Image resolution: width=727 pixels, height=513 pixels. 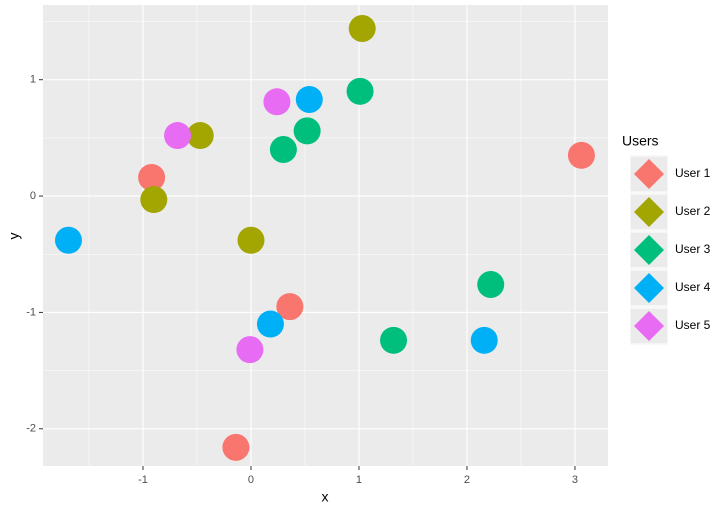 What do you see at coordinates (467, 480) in the screenshot?
I see `x-tick-label: 2` at bounding box center [467, 480].